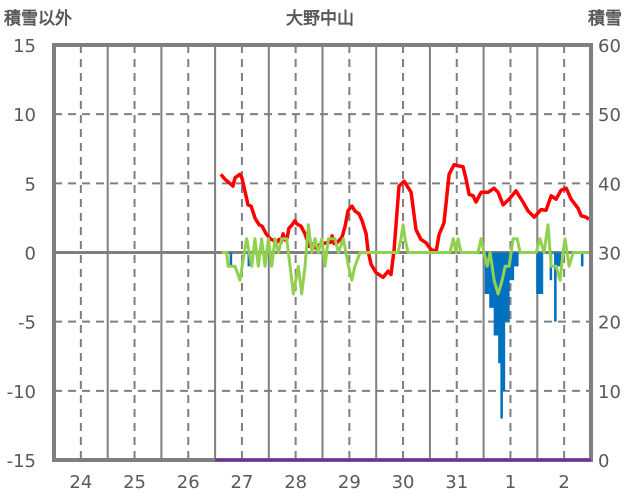 This screenshot has width=636, height=501. I want to click on x-tick-label: 24, so click(80, 482).